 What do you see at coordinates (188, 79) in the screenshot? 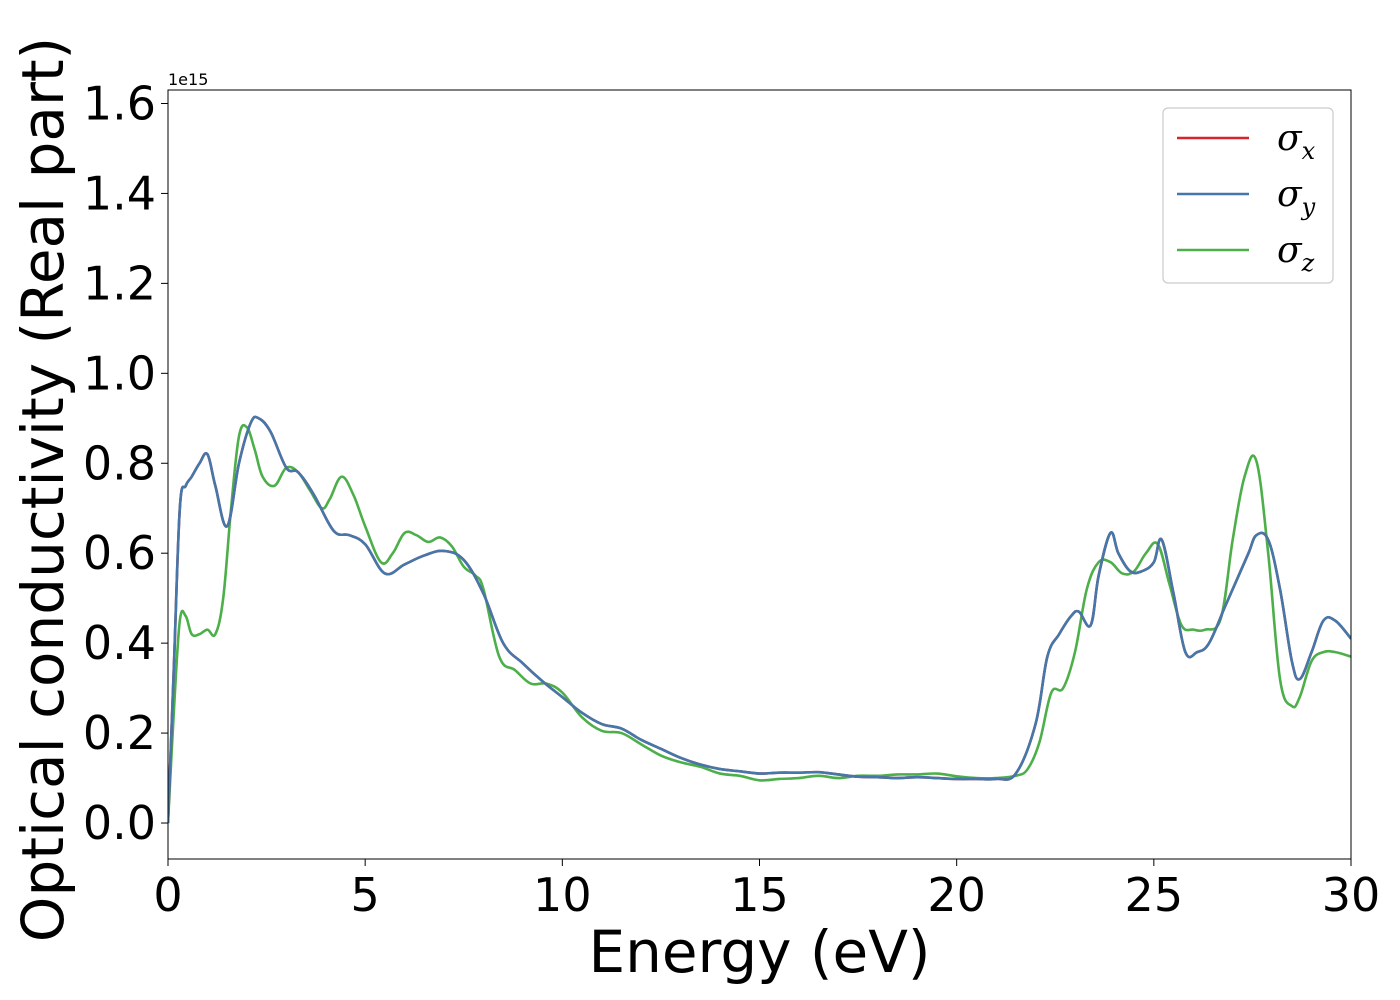
I see `y-offset-label: 1e15` at bounding box center [188, 79].